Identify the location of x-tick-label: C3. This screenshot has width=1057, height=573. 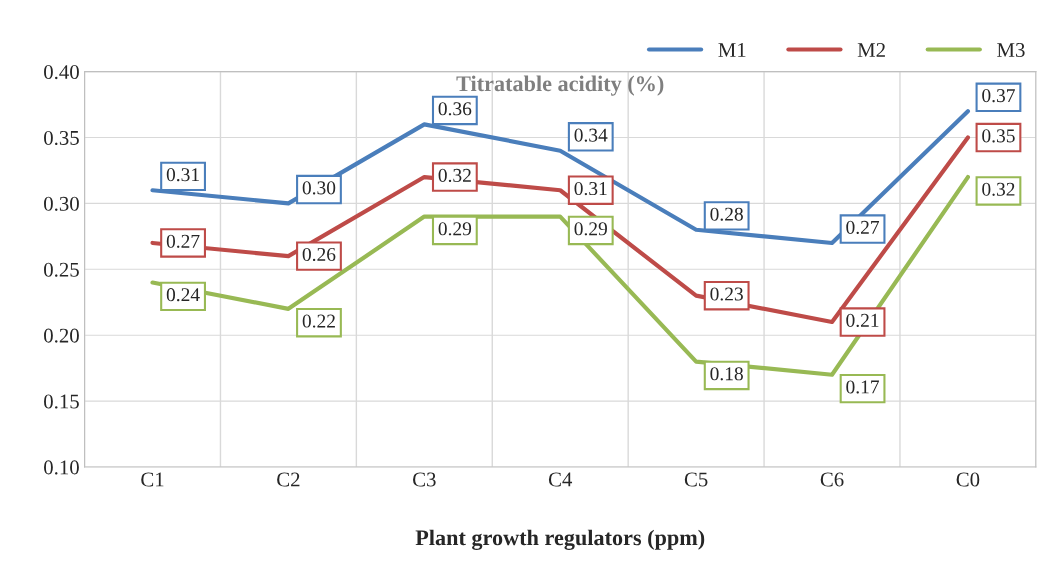
(424, 479).